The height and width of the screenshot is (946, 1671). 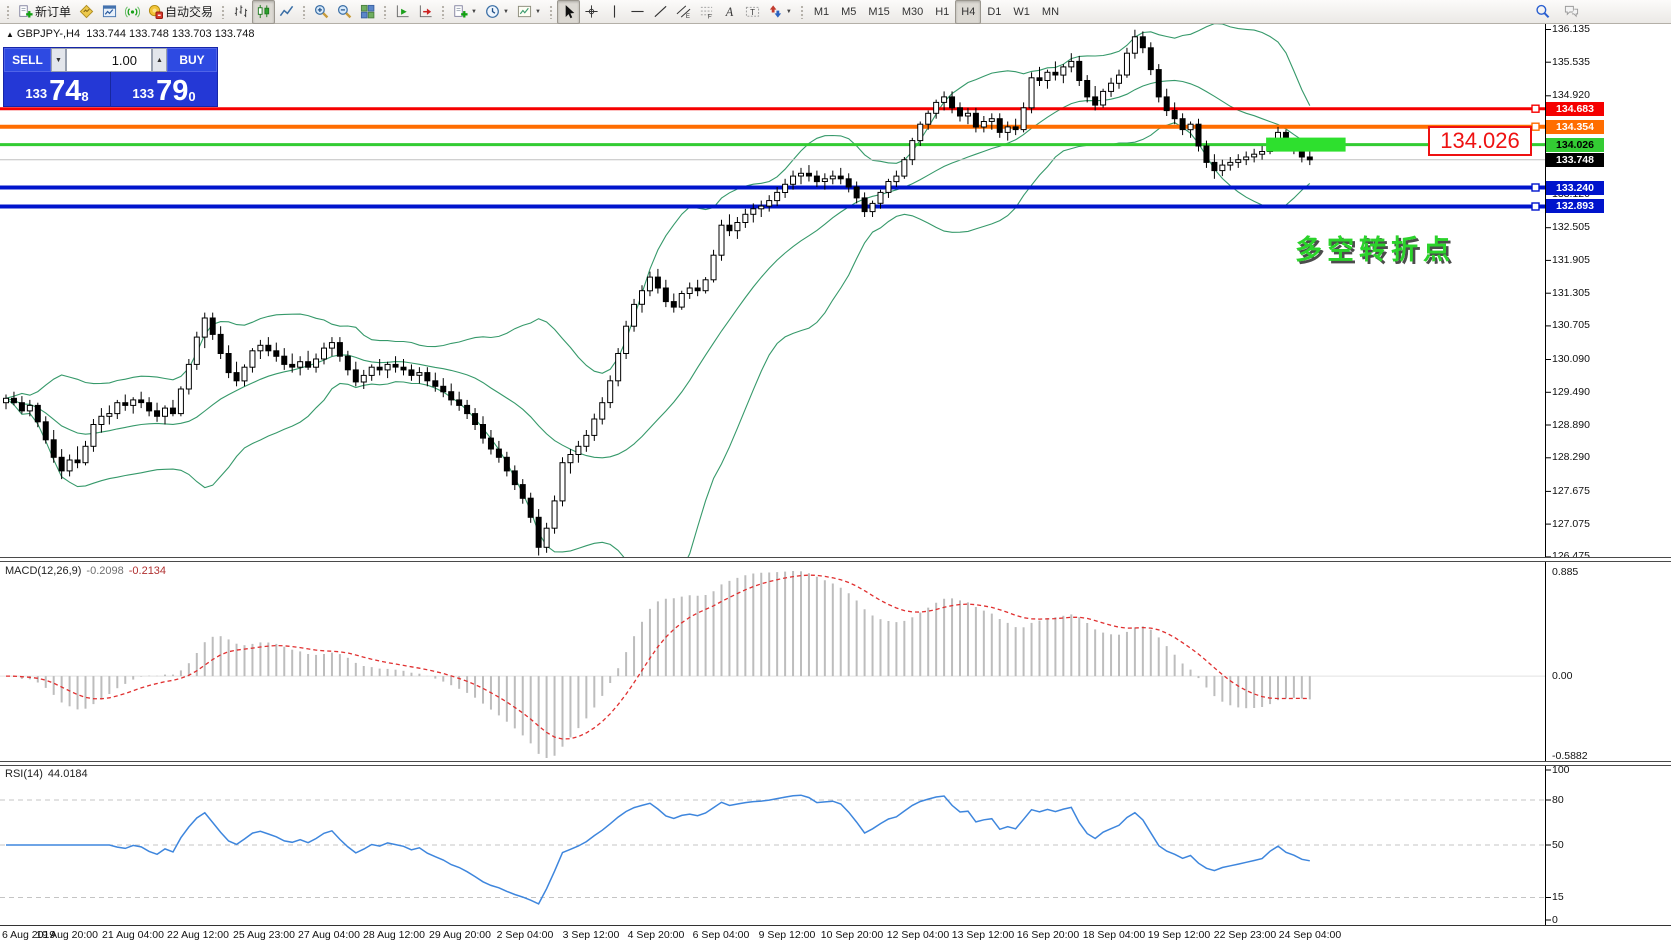 I want to click on one-click-trading-panel: SELL ▼ 1.00 ▲ BUY 133 74 8 133 79 0, so click(x=110, y=77).